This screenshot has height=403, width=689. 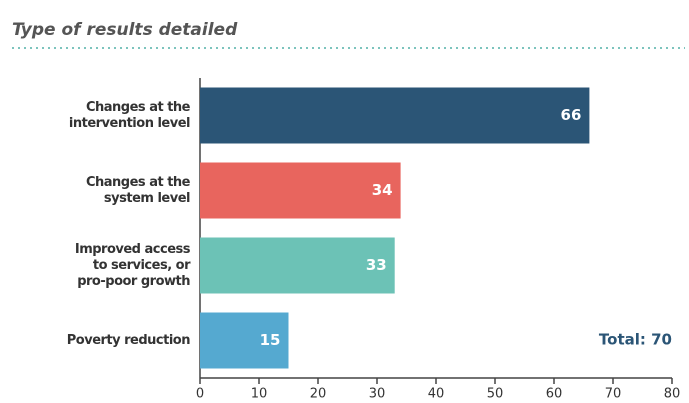 What do you see at coordinates (376, 265) in the screenshot?
I see `value-label: 33` at bounding box center [376, 265].